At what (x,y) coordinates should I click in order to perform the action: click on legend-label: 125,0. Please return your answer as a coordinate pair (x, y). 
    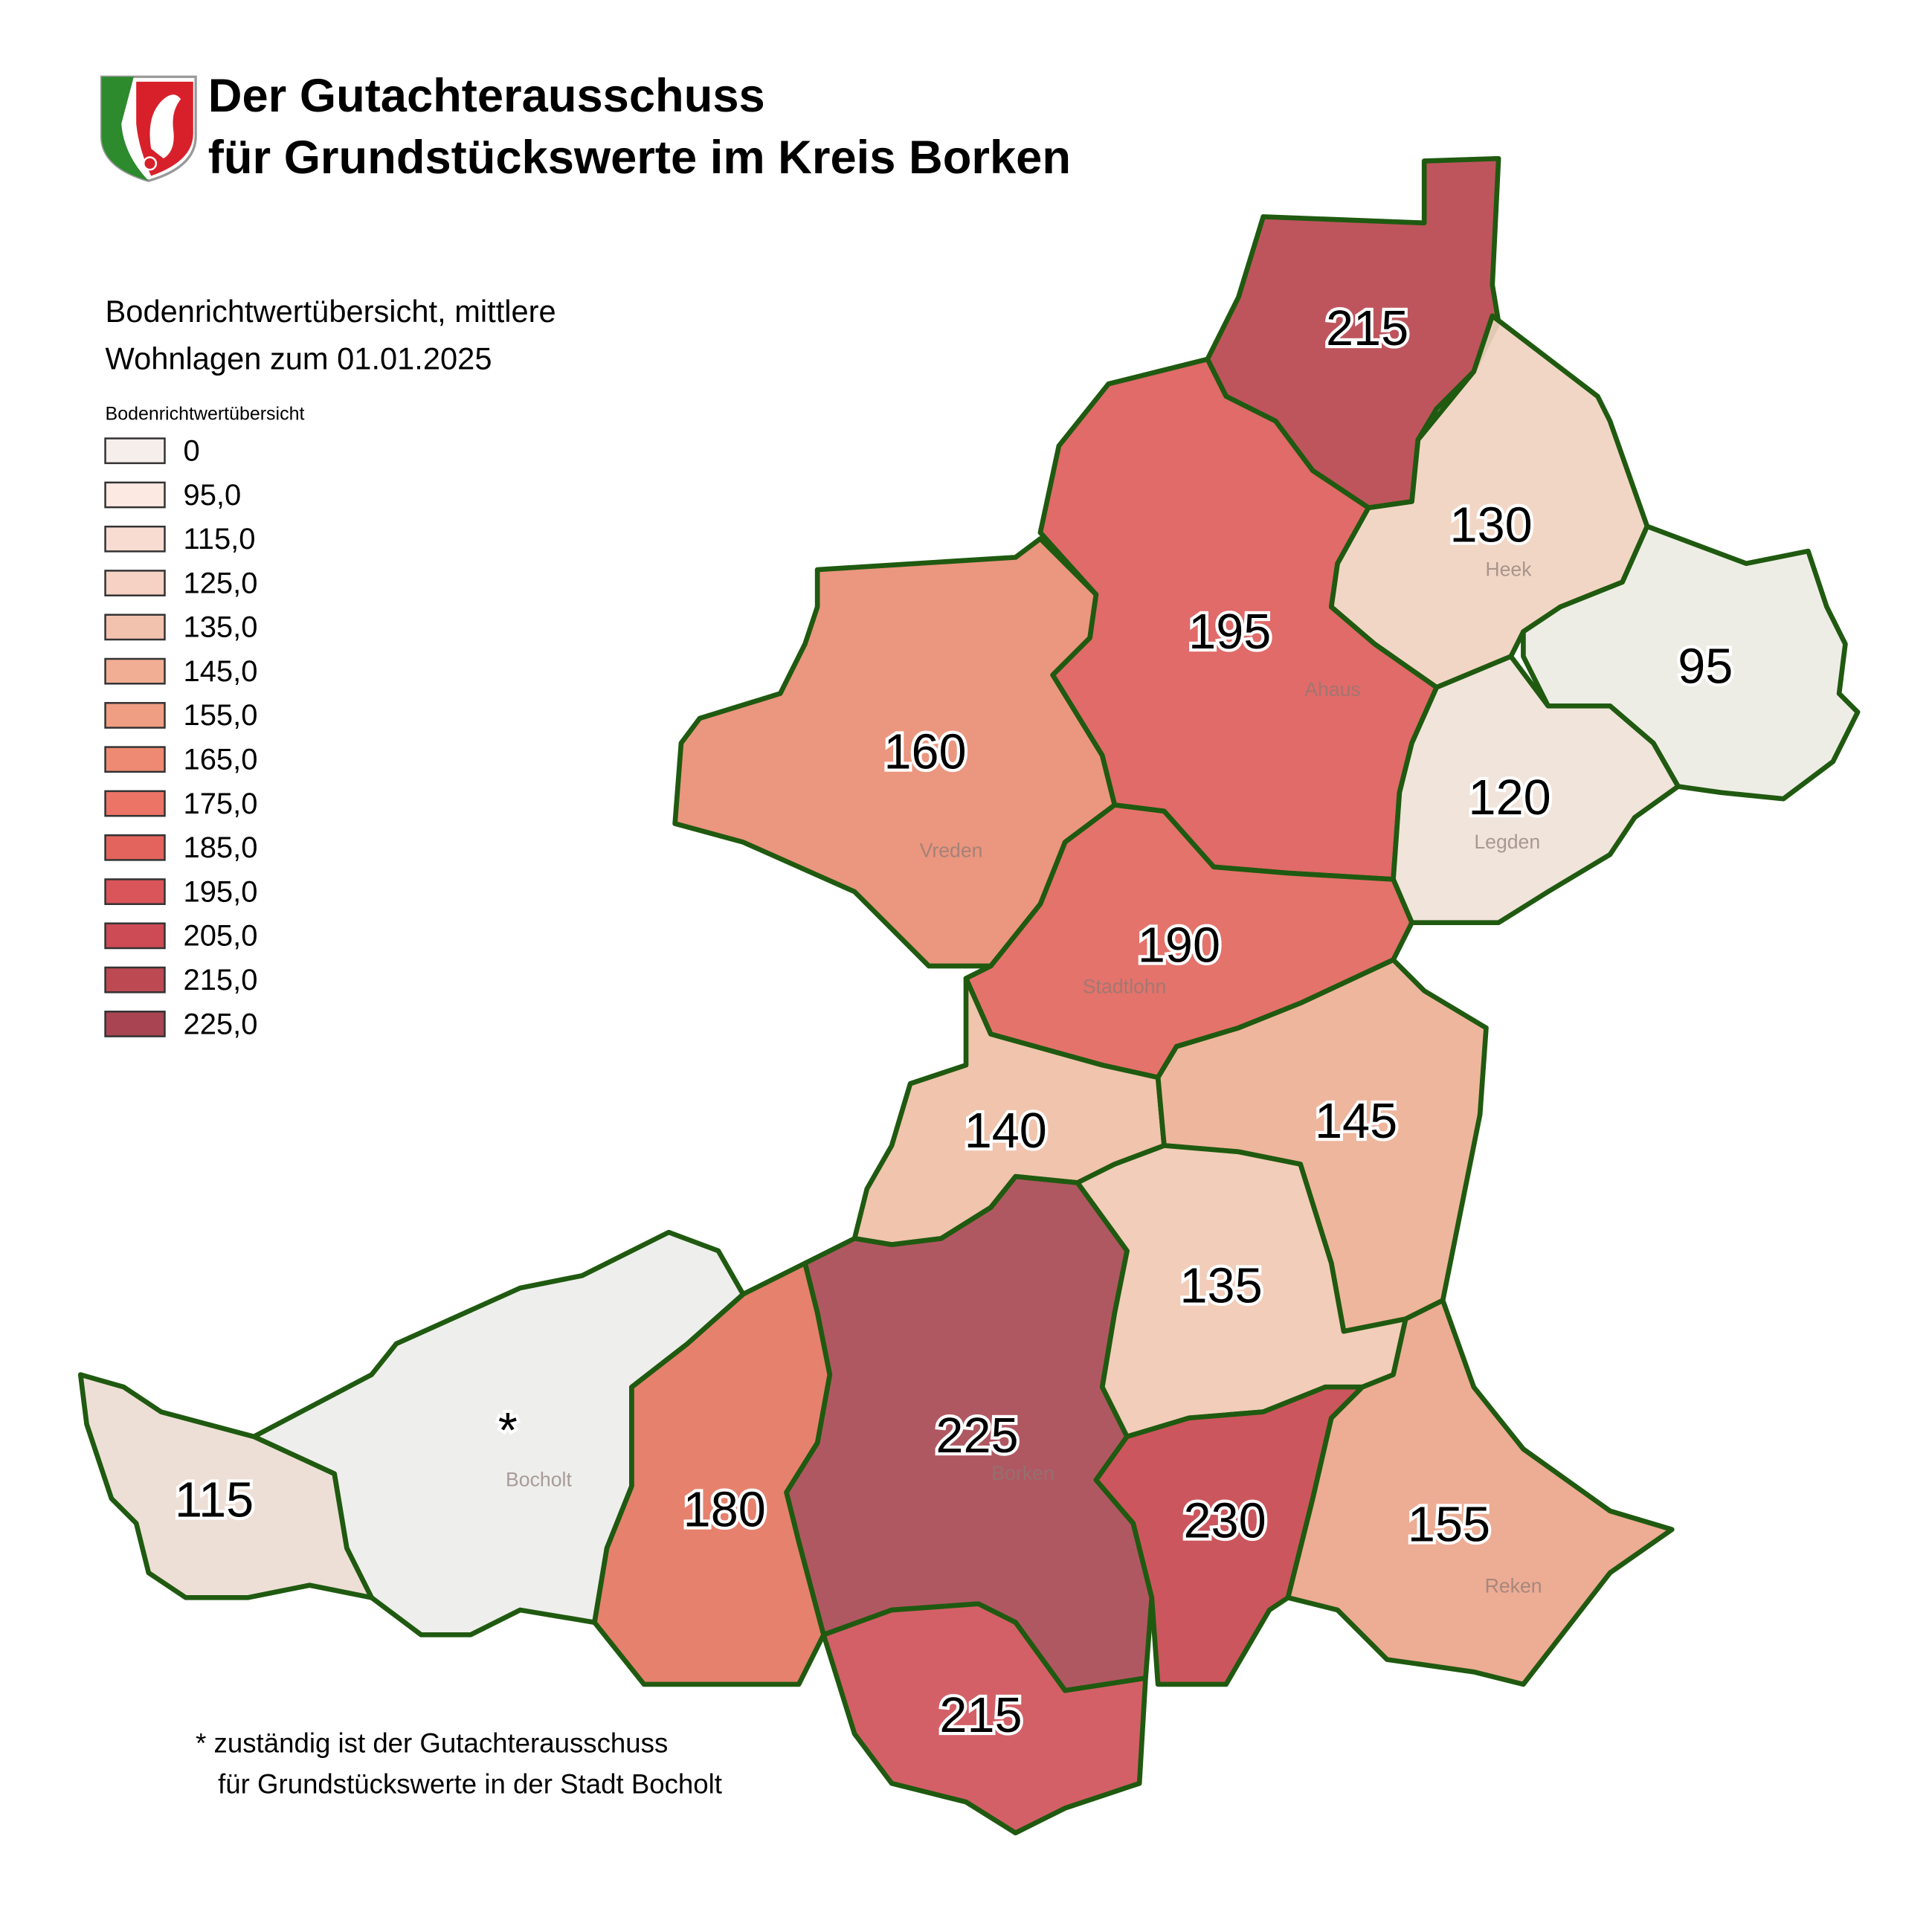
    Looking at the image, I should click on (220, 583).